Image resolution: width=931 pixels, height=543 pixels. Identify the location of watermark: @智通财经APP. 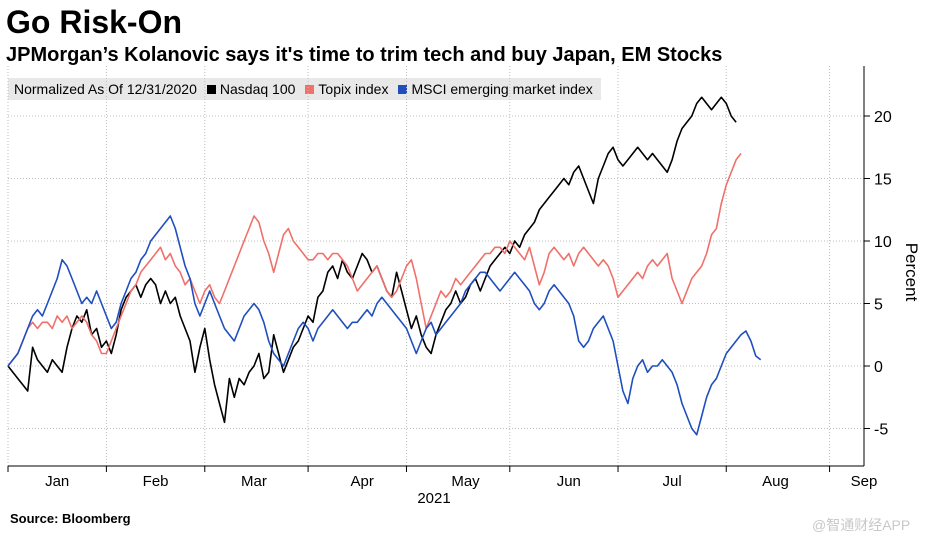
(861, 525).